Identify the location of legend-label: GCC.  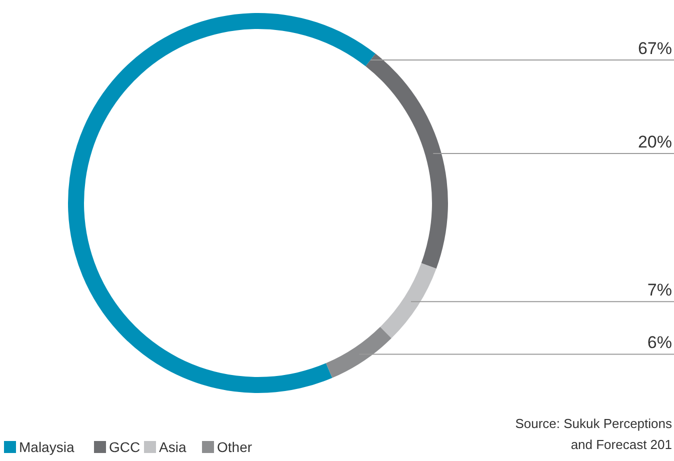
(124, 447).